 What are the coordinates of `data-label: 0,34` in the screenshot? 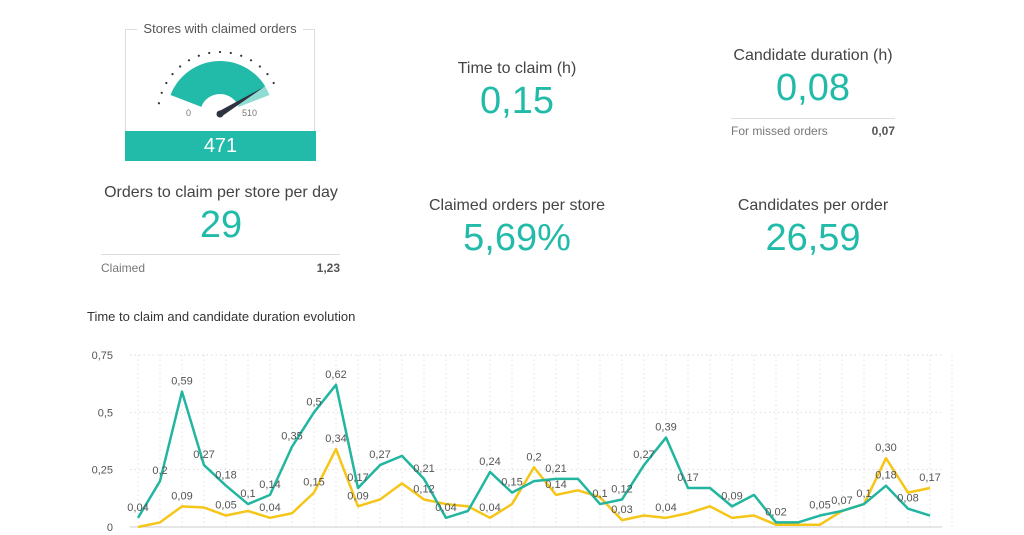 It's located at (335, 439).